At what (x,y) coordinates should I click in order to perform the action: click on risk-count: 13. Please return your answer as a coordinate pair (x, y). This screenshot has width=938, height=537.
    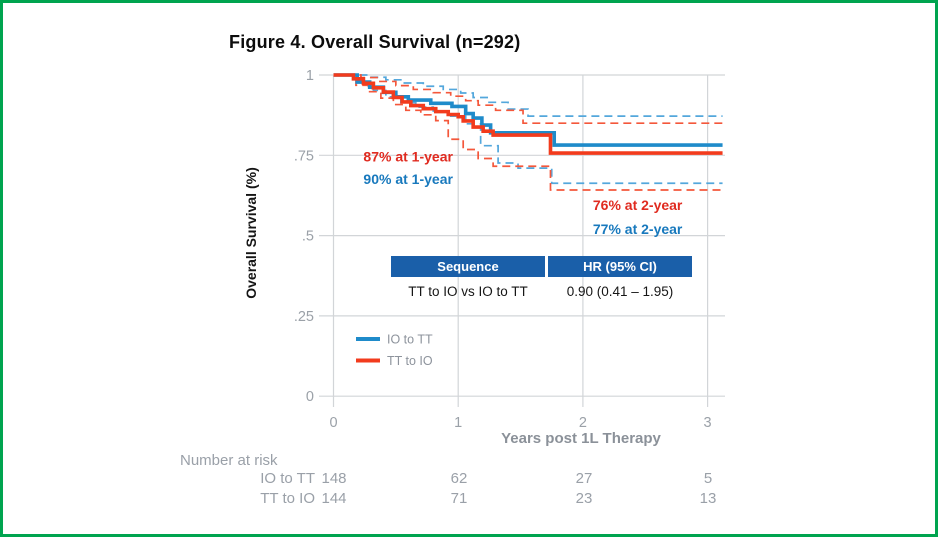
    Looking at the image, I should click on (708, 498).